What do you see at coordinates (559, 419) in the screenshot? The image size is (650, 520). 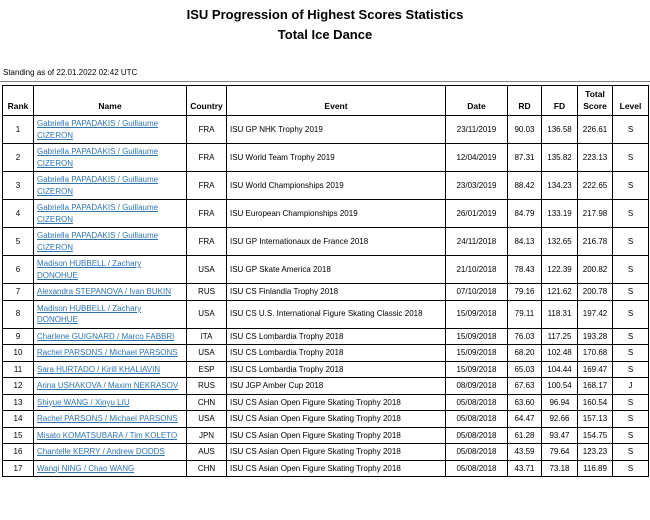 I see `fd-cell: 92.66` at bounding box center [559, 419].